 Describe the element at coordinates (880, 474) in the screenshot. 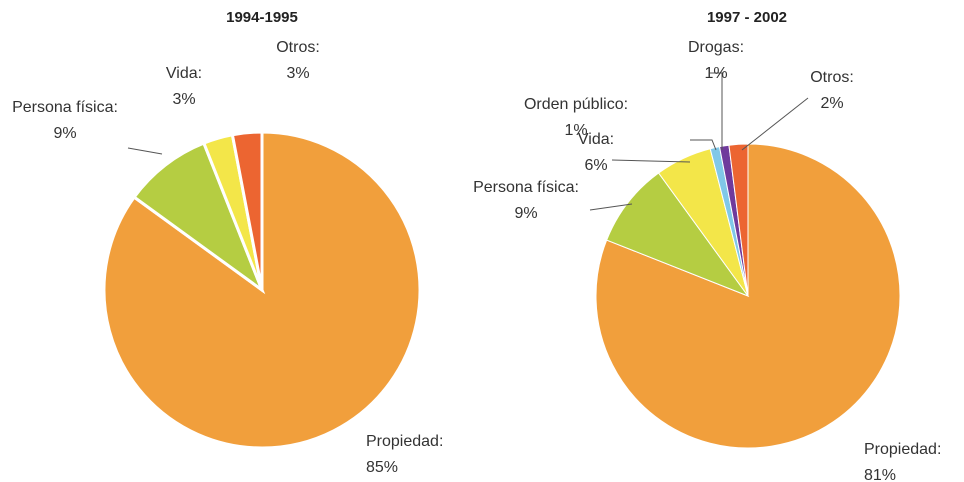

I see `slice-value-label: 81%` at that location.